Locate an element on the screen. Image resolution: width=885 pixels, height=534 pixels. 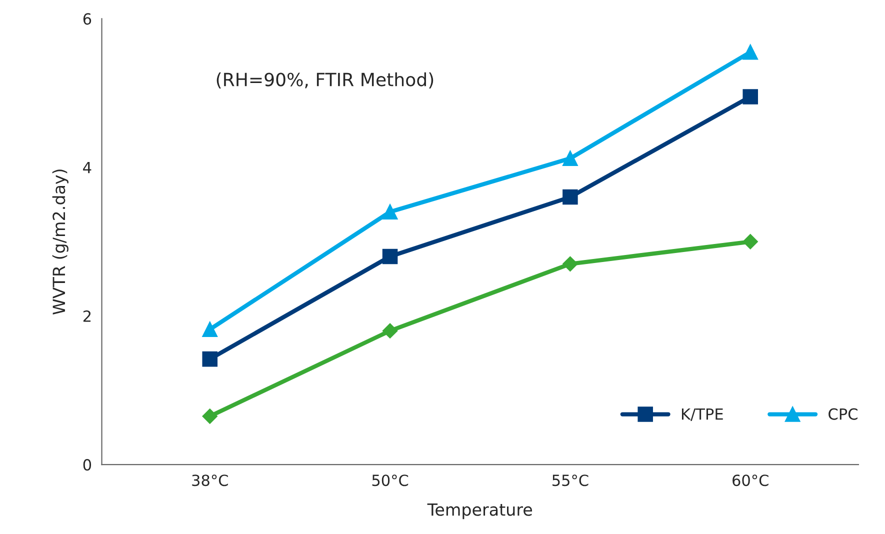
legend-label: CPC is located at coordinates (843, 414).